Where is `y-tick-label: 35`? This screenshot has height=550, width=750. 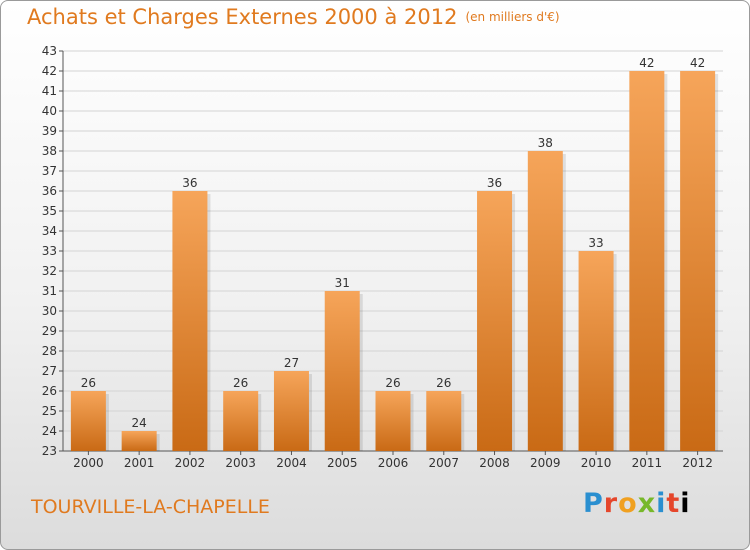 y-tick-label: 35 is located at coordinates (49, 211).